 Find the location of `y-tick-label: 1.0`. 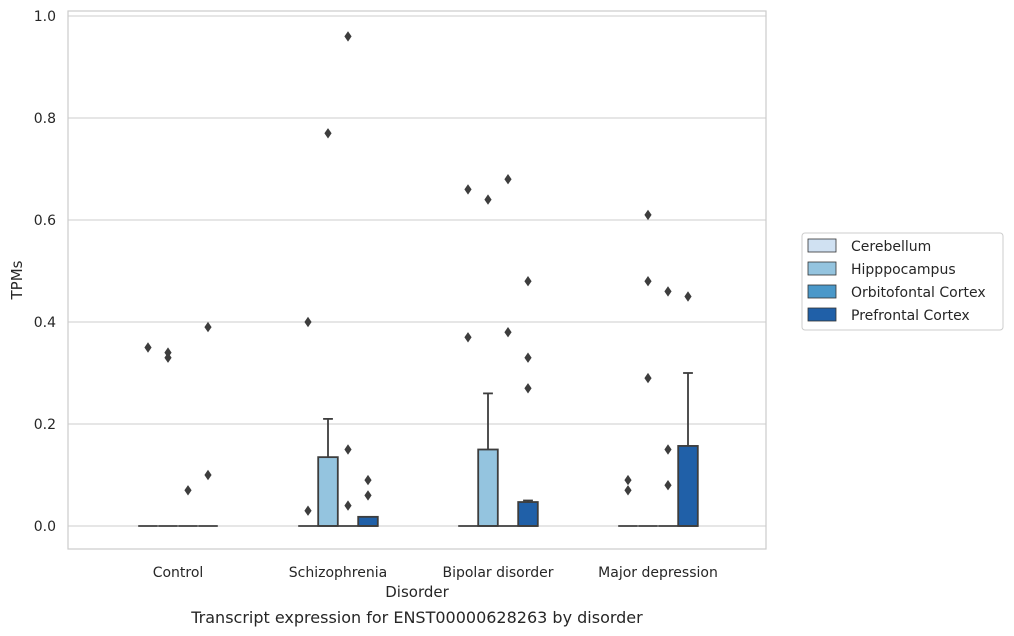

y-tick-label: 1.0 is located at coordinates (45, 17).